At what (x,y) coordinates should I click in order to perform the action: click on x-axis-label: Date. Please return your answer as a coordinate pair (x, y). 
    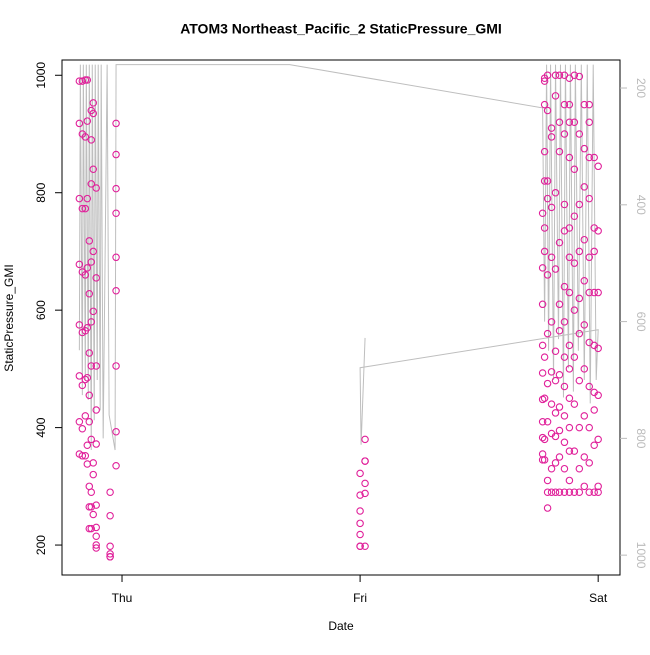
    Looking at the image, I should click on (341, 626).